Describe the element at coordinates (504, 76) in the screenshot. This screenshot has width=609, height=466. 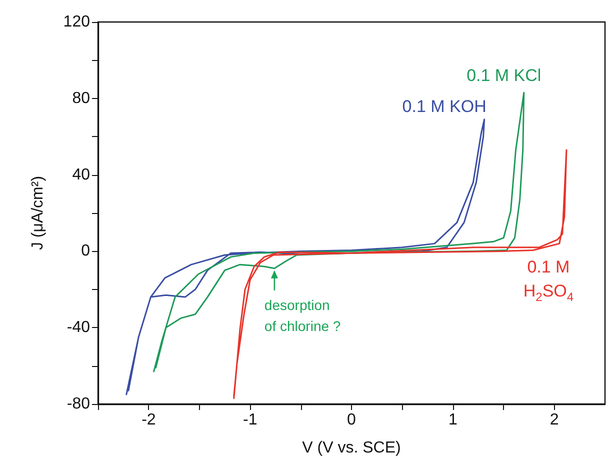
I see `series-label: 0.1 M KCl` at that location.